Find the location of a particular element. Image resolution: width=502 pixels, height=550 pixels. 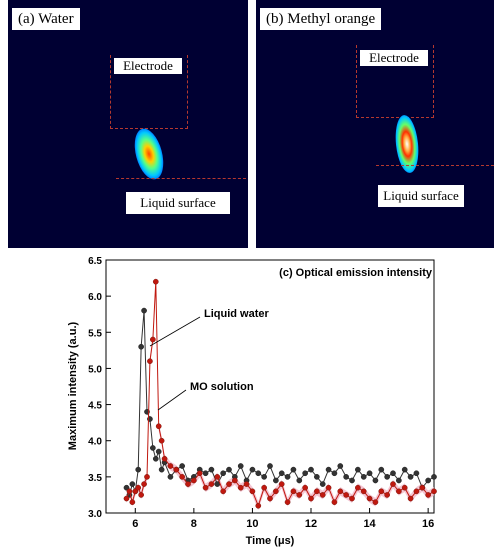

y-tick-label: 6.0 is located at coordinates (95, 297).